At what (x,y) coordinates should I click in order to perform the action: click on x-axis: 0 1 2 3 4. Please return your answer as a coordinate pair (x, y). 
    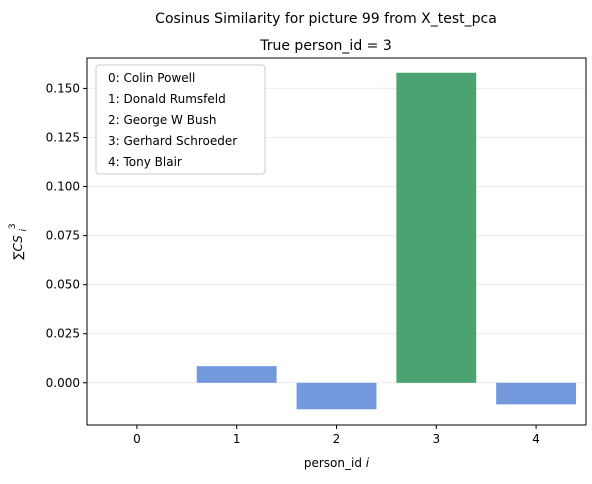
    Looking at the image, I should click on (336, 435).